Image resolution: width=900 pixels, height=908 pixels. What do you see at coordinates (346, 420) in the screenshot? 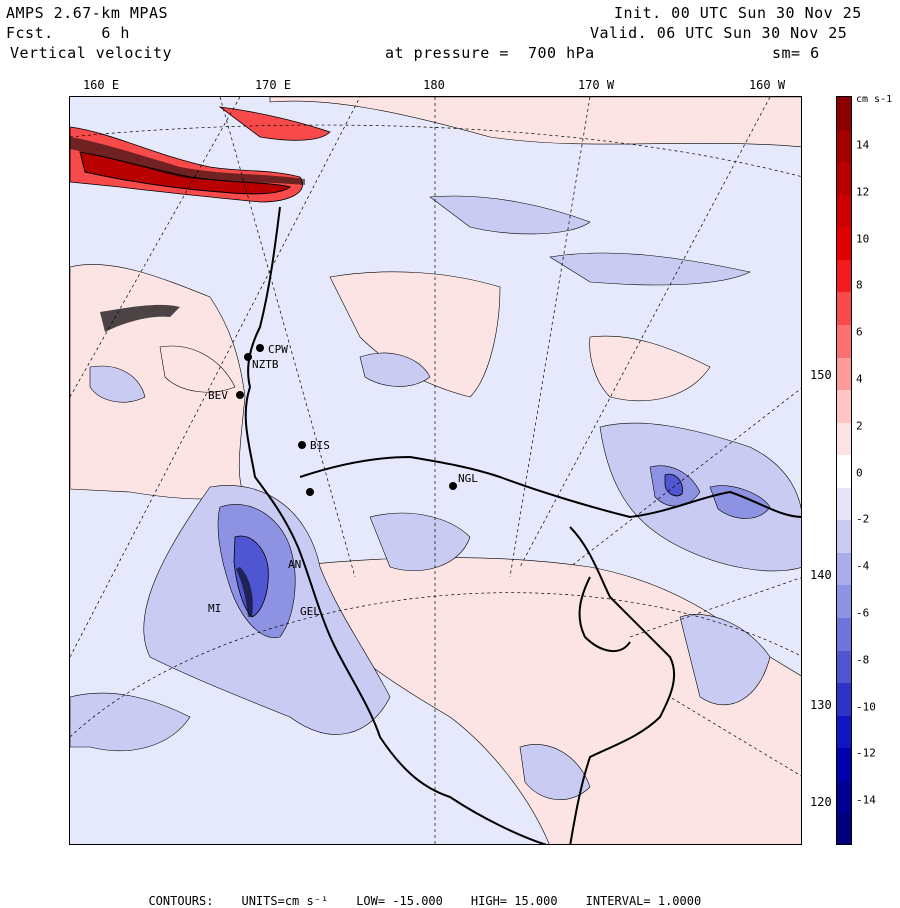
I see `station-markers` at bounding box center [346, 420].